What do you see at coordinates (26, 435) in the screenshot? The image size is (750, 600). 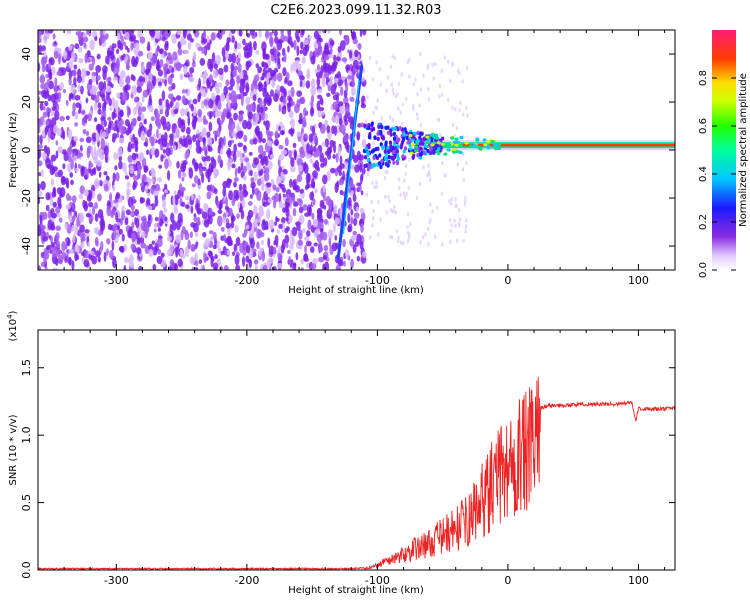 I see `y-tick-label: 1.0` at bounding box center [26, 435].